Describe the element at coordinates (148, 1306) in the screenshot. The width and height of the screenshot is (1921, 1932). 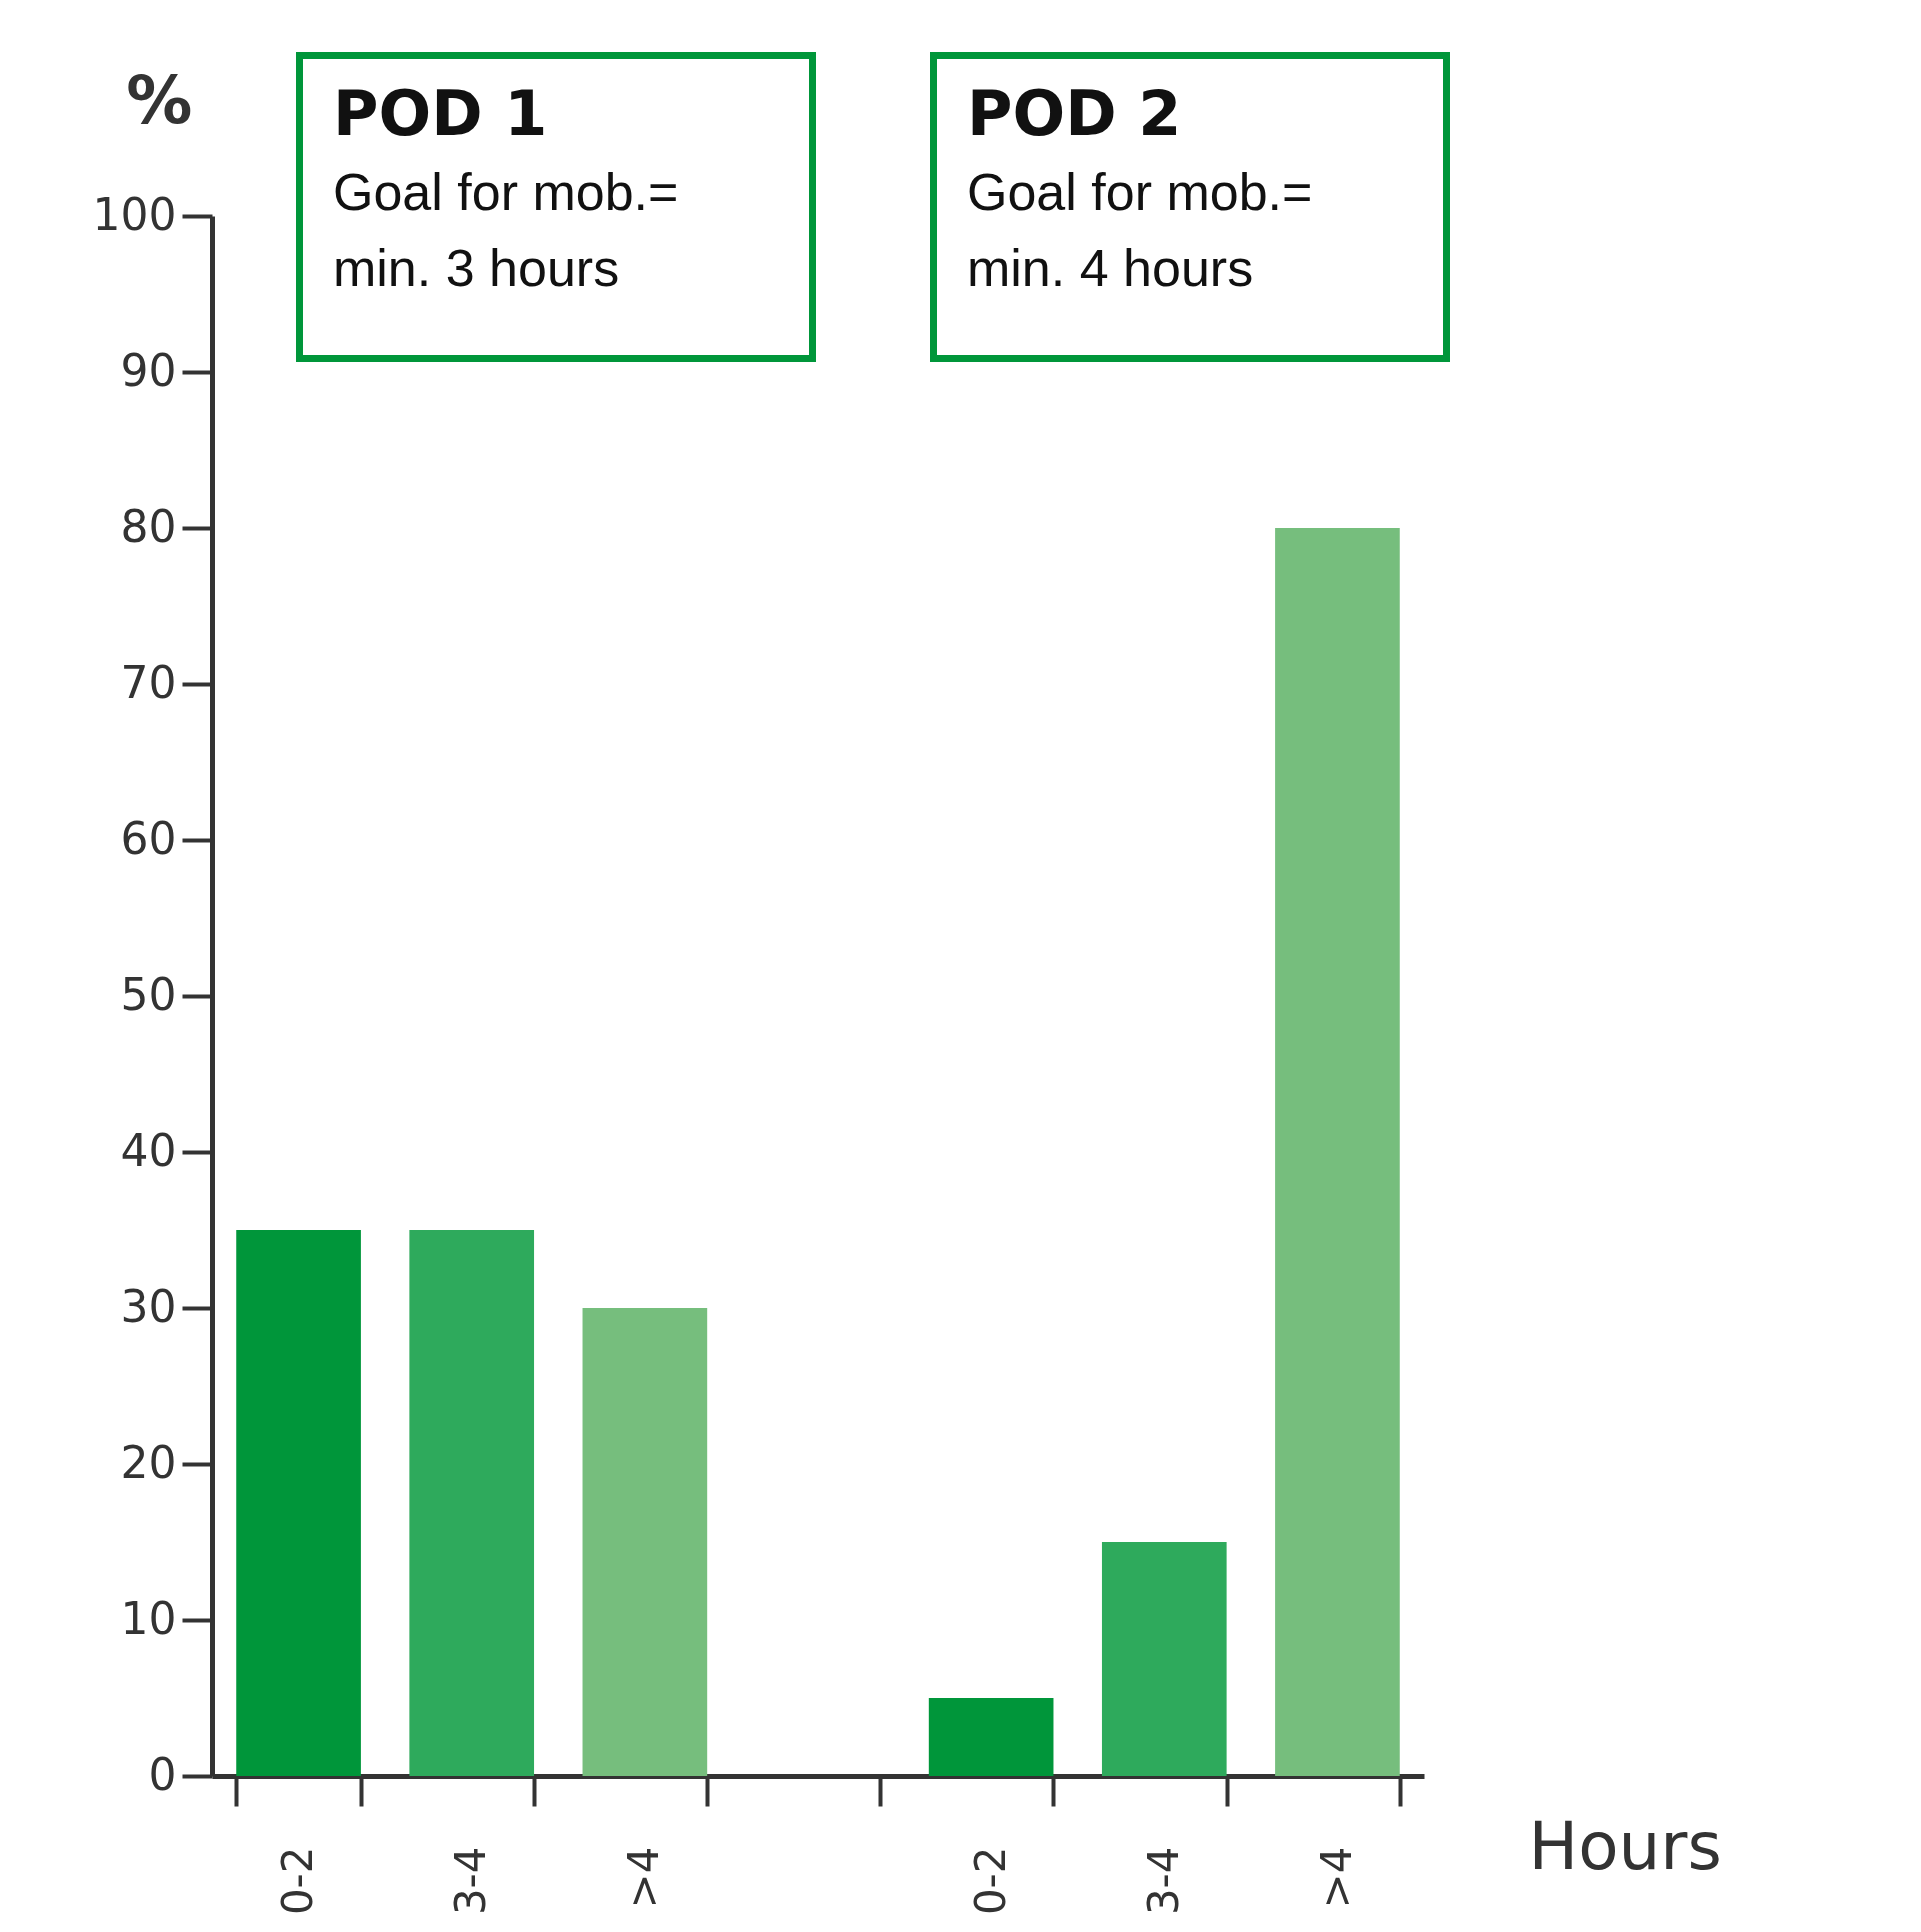
I see `y-tick-label: 30` at that location.